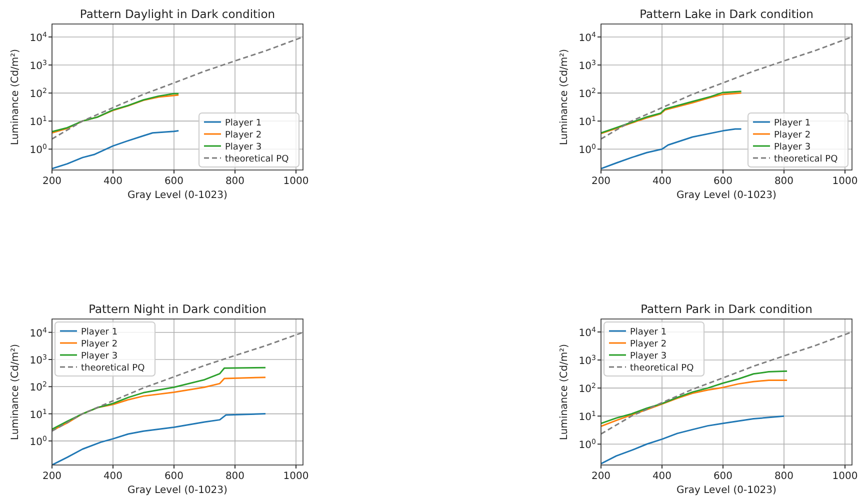  What do you see at coordinates (178, 14) in the screenshot?
I see `chart-title: Pattern Daylight in Dark condition` at bounding box center [178, 14].